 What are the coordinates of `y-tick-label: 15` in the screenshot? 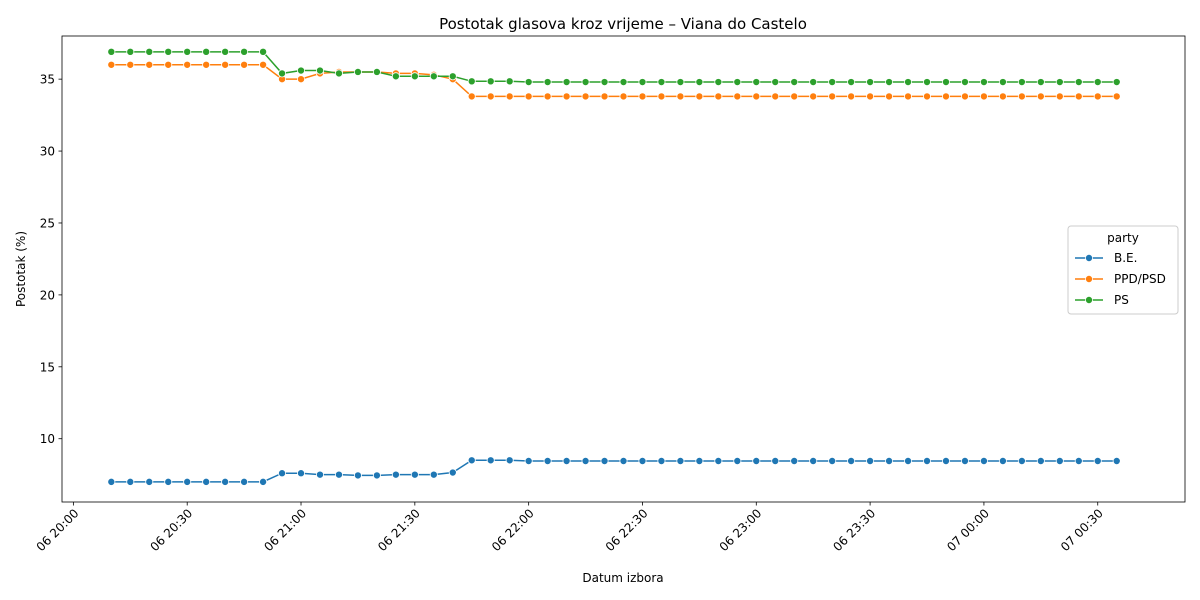 It's located at (47, 367).